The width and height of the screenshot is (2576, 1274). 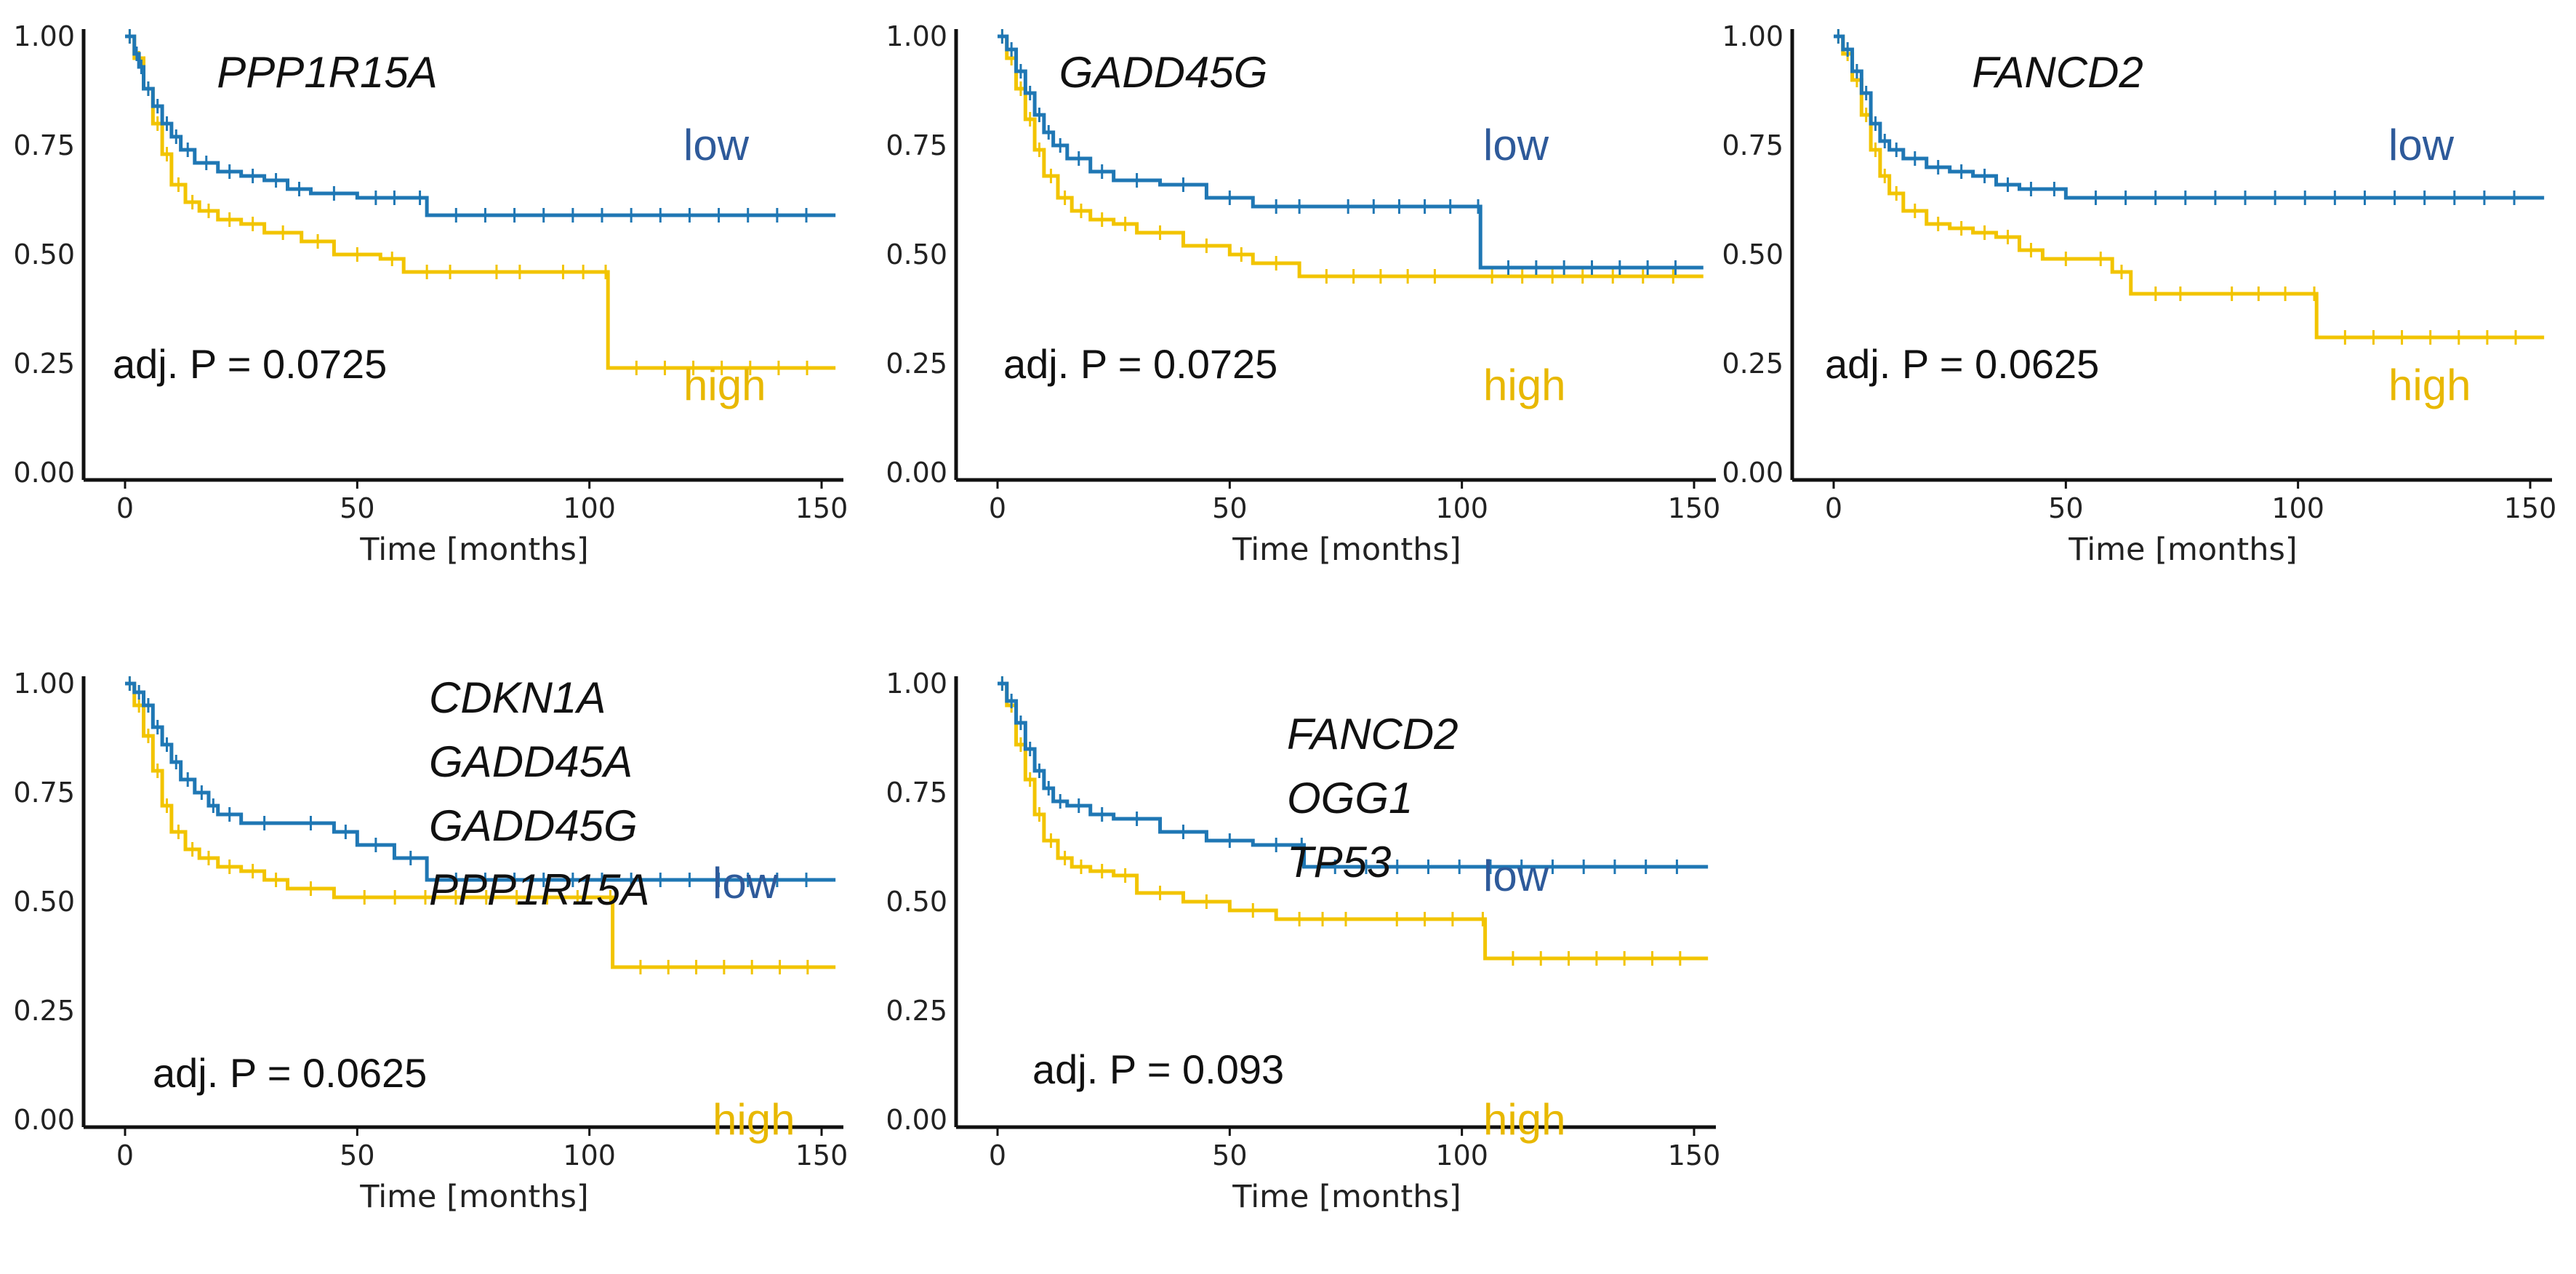 I want to click on gene-label: GADD45A, so click(x=531, y=761).